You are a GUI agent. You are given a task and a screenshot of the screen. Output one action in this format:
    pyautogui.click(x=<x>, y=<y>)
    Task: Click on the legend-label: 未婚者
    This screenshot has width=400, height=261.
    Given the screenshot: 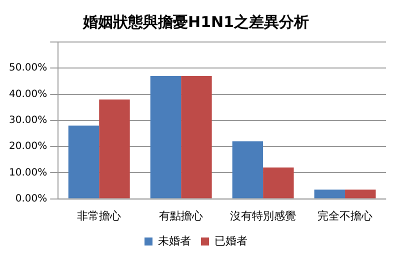 What is the action you would take?
    pyautogui.click(x=174, y=241)
    